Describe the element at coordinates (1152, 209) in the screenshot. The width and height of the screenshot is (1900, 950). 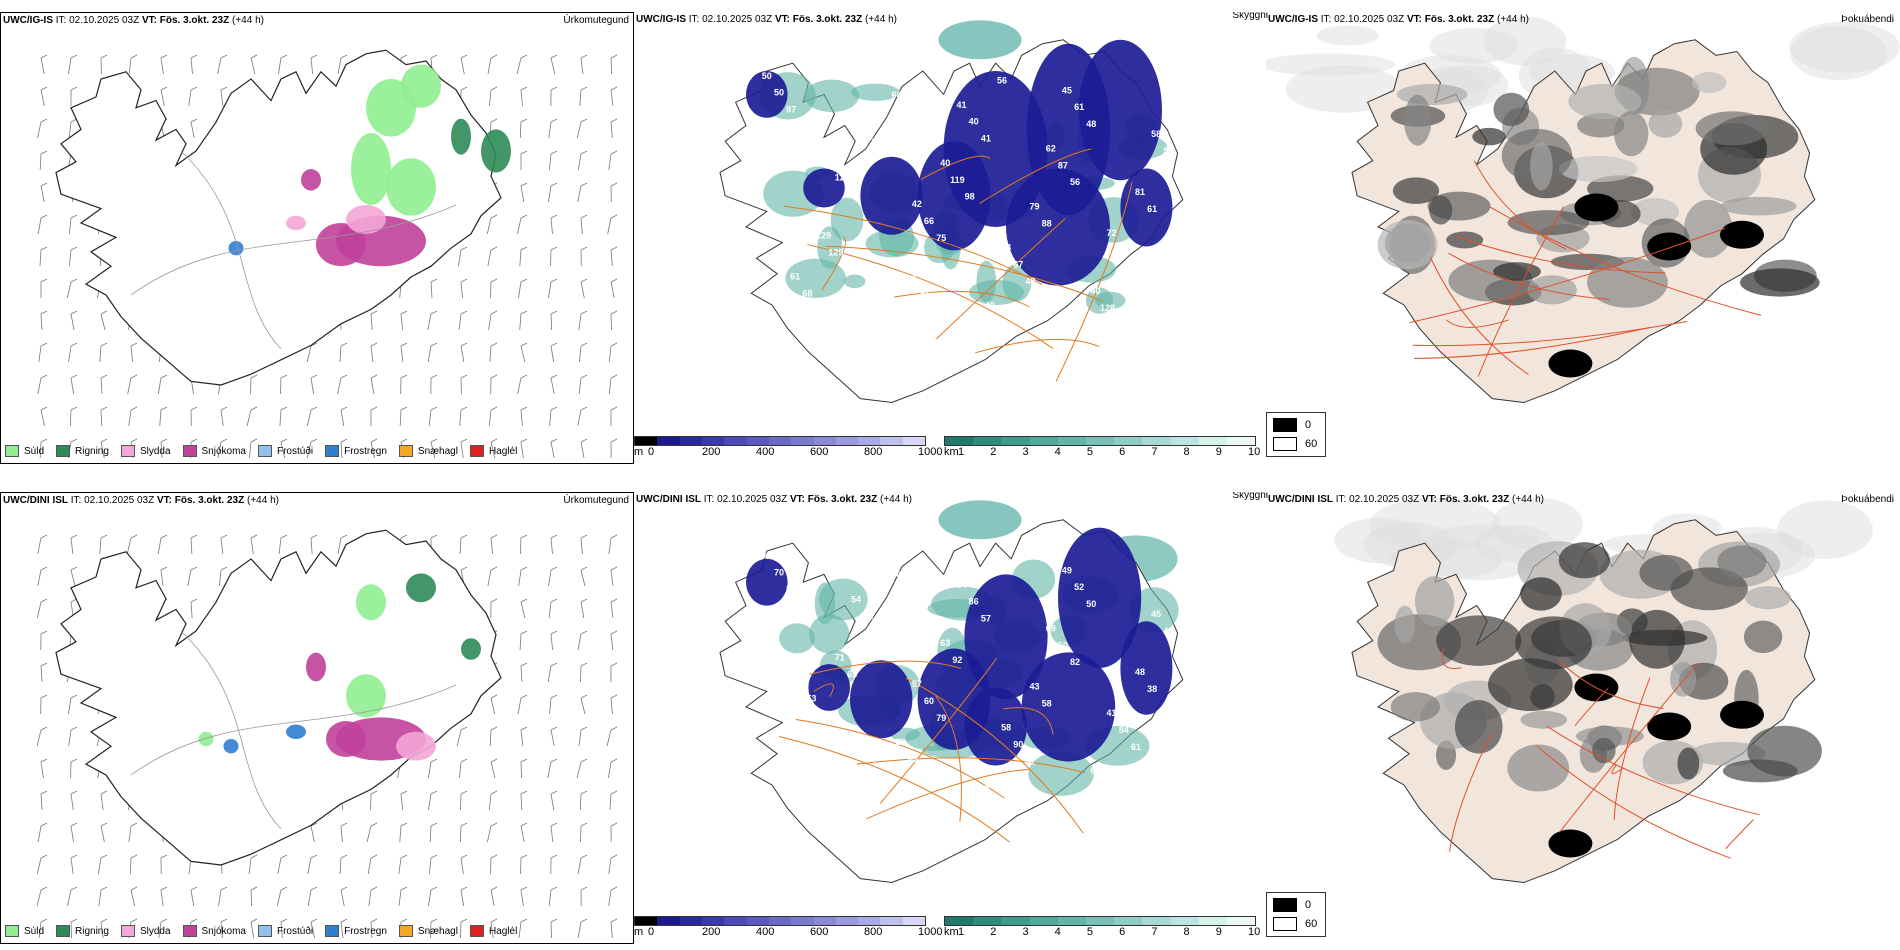
I see `cloud-base-value: 61` at that location.